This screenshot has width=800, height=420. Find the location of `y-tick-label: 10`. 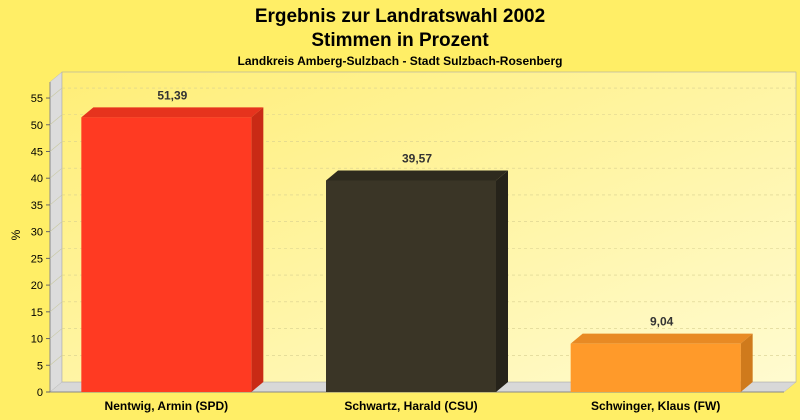

y-tick-label: 10 is located at coordinates (37, 340).